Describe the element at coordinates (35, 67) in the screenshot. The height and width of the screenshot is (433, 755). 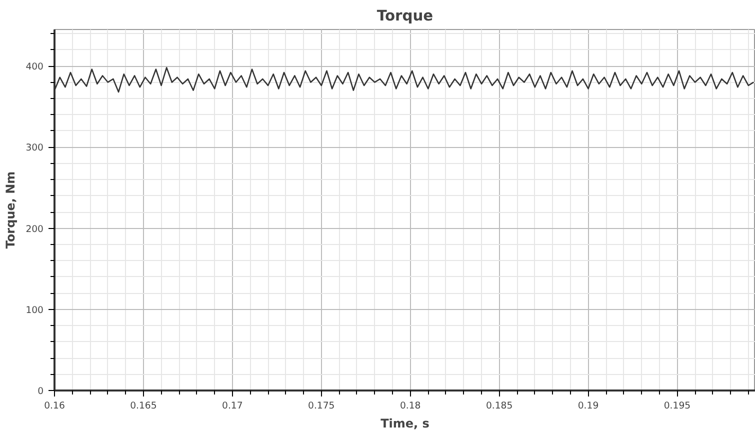
I see `y-tick-label: 400` at that location.